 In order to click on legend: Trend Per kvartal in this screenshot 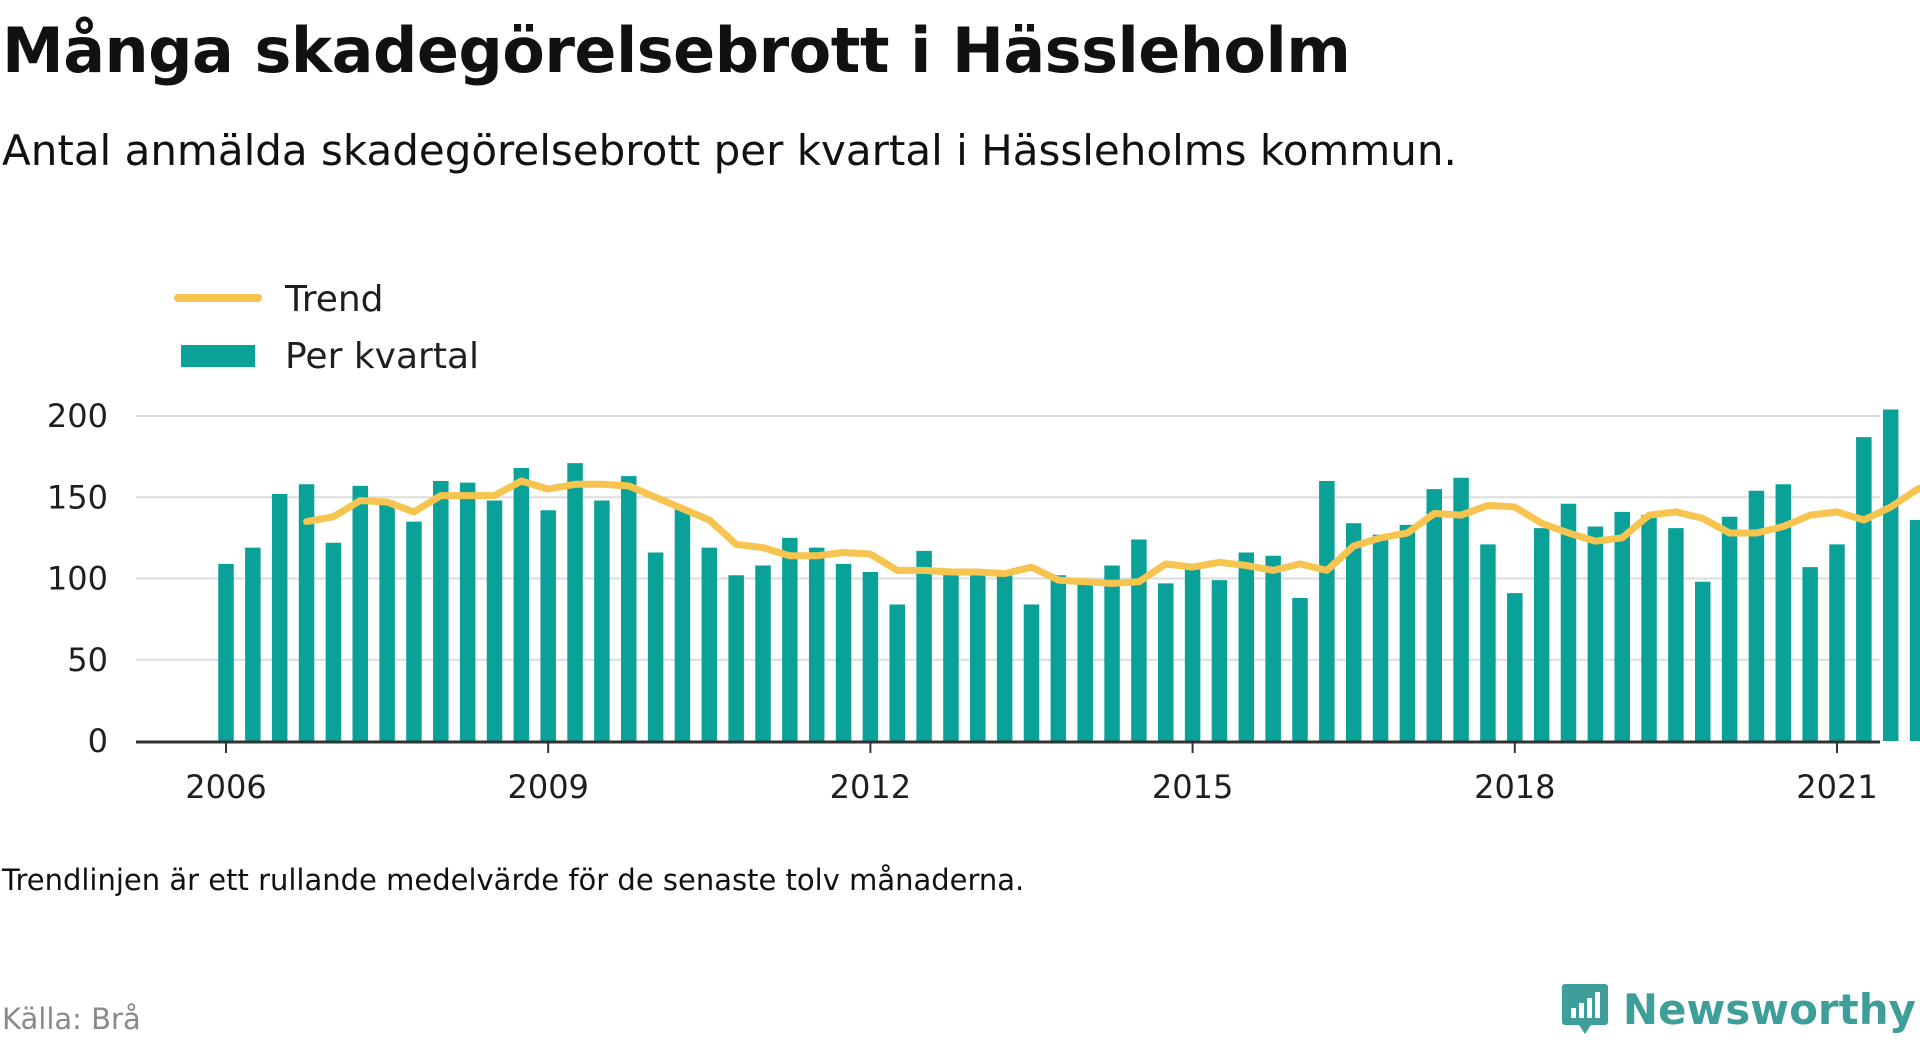, I will do `click(329, 320)`.